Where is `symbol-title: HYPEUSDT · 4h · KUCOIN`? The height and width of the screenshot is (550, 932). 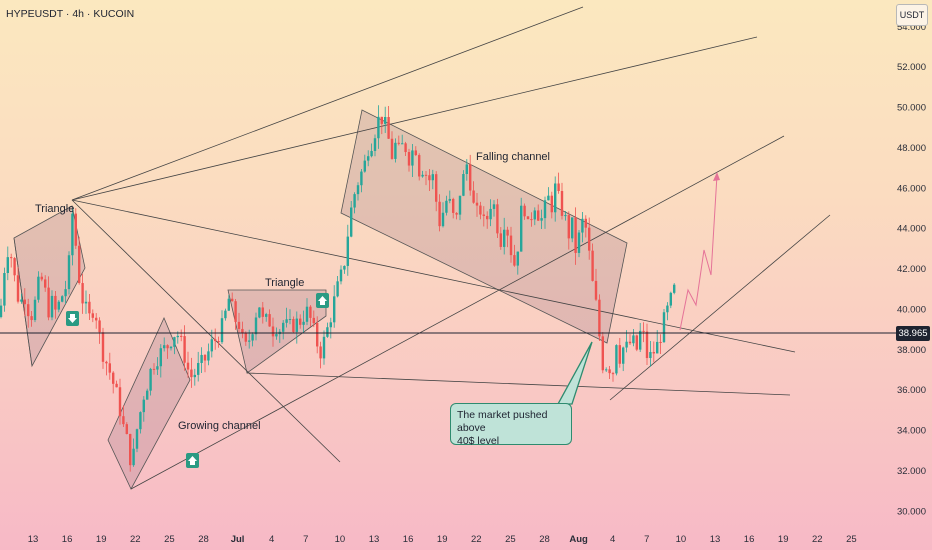
symbol-title: HYPEUSDT · 4h · KUCOIN is located at coordinates (70, 14).